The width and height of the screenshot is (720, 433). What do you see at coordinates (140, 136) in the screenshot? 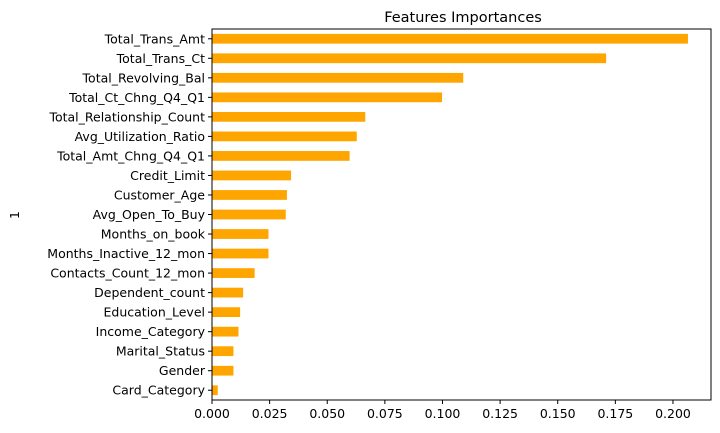
I see `y-tick-label: Avg_Utilization_Ratio` at bounding box center [140, 136].